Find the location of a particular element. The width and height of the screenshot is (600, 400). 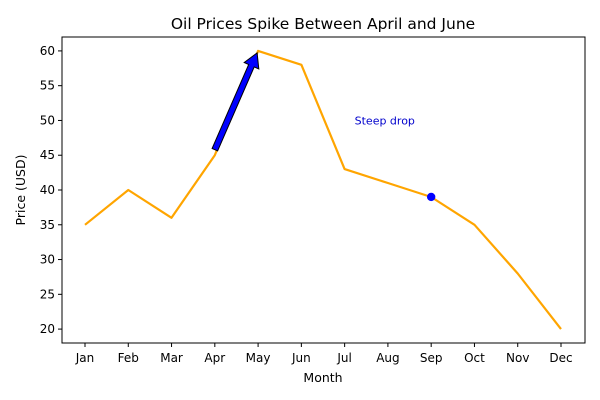

y-tick-label: 60 is located at coordinates (47, 51).